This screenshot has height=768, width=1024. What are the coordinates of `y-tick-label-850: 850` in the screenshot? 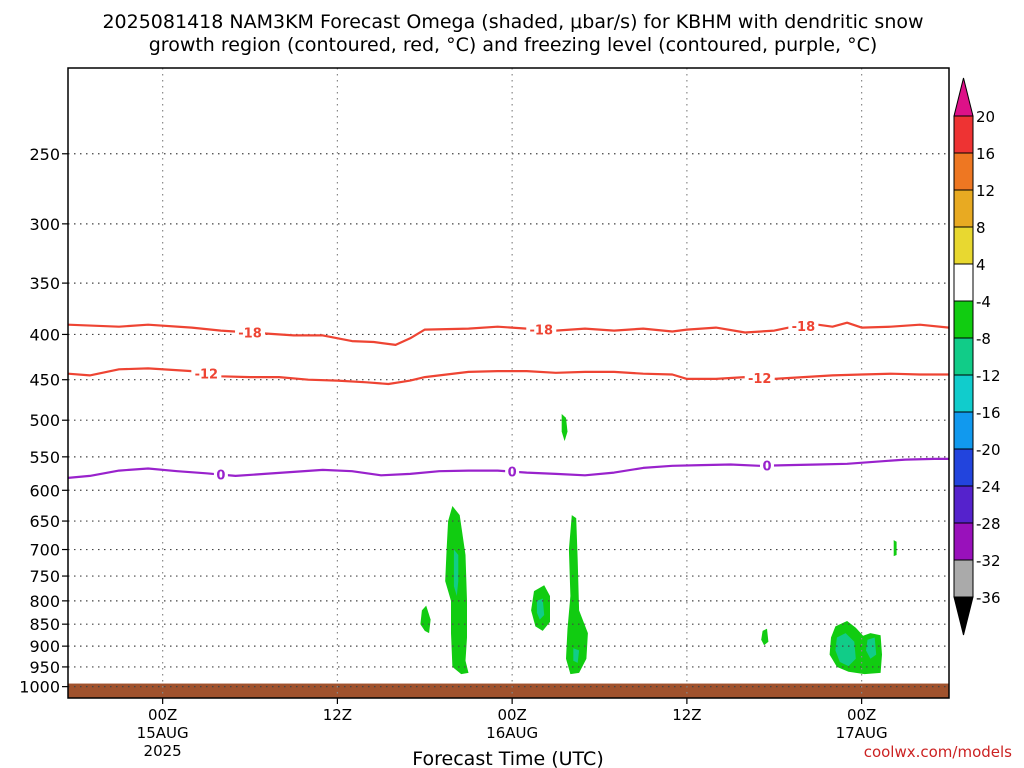 It's located at (44, 624).